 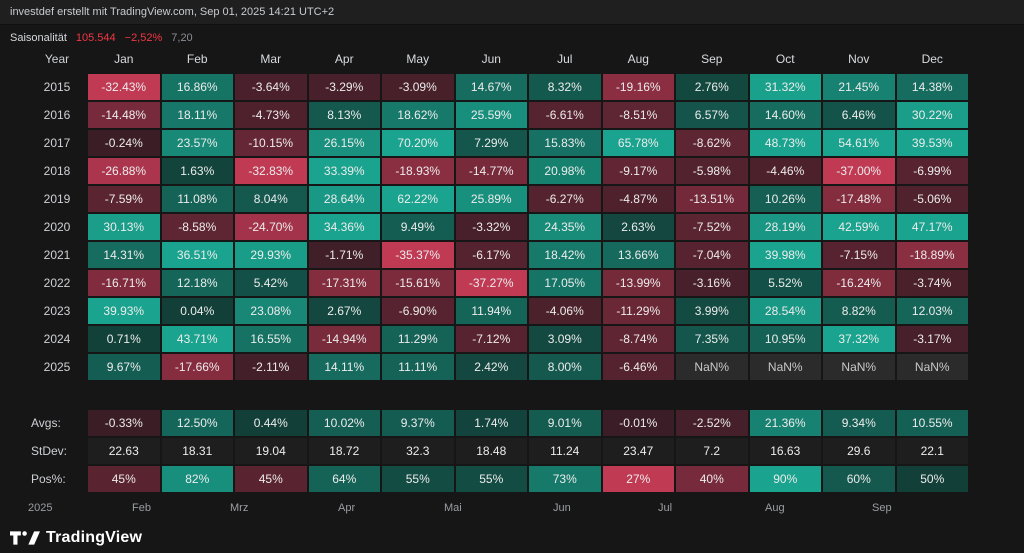 What do you see at coordinates (418, 59) in the screenshot?
I see `column-header: May` at bounding box center [418, 59].